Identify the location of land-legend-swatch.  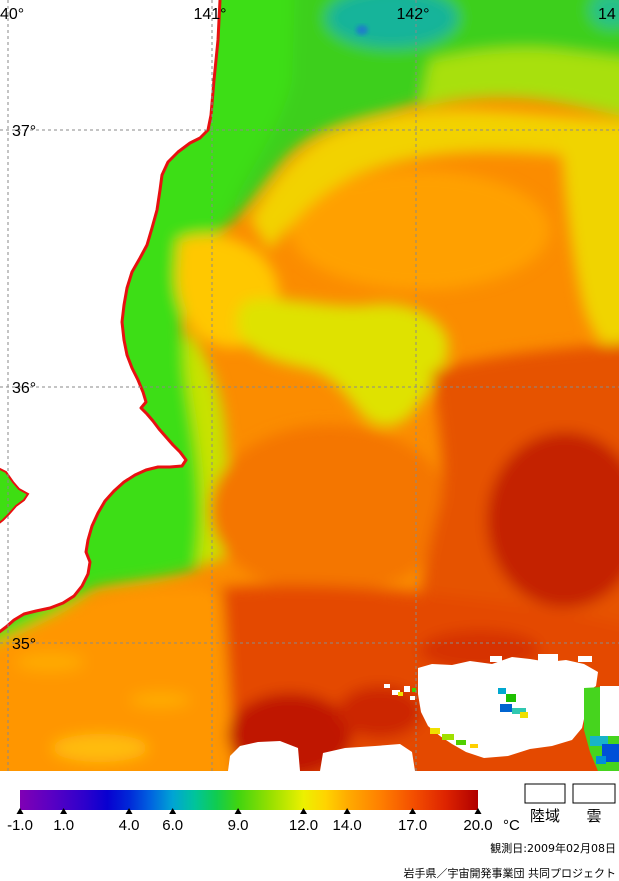
(545, 793).